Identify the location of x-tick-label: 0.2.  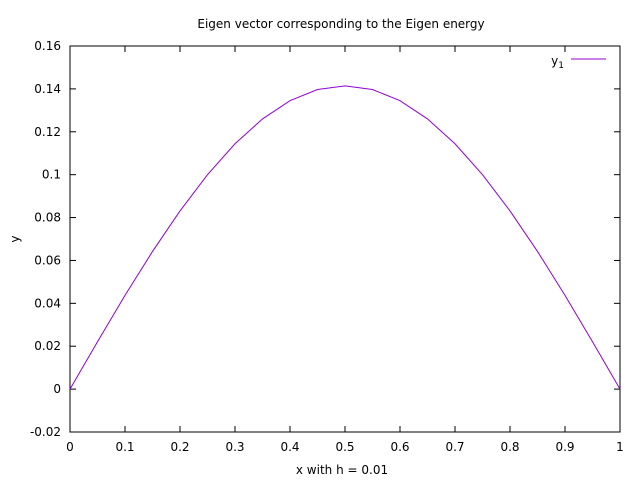
(179, 447).